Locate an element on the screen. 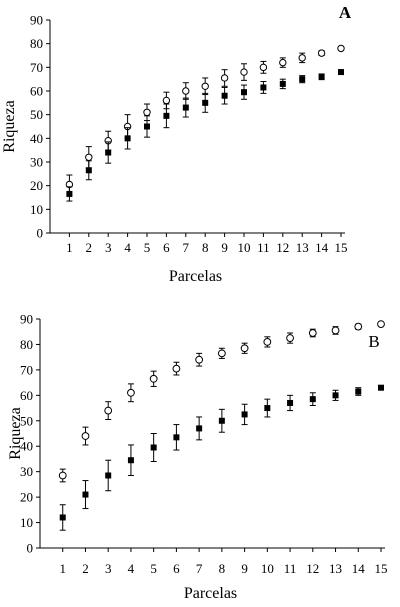 The height and width of the screenshot is (607, 400). x-tick-label: 14 is located at coordinates (359, 568).